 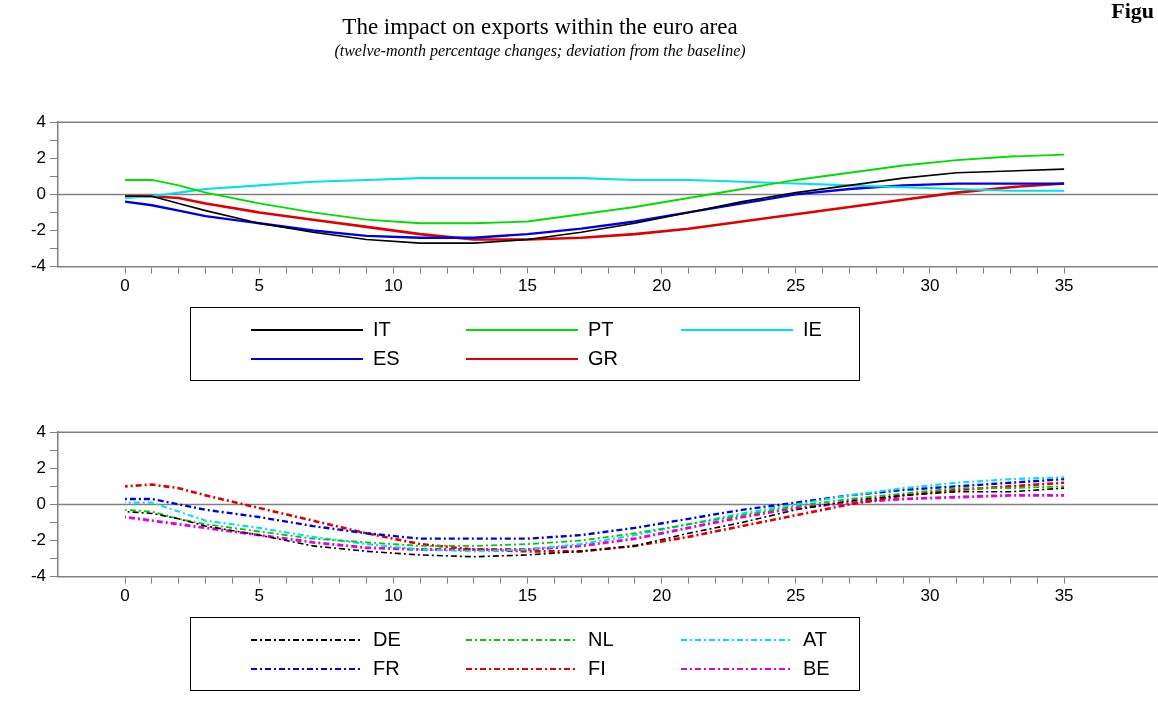 What do you see at coordinates (815, 639) in the screenshot?
I see `legend-label: AT` at bounding box center [815, 639].